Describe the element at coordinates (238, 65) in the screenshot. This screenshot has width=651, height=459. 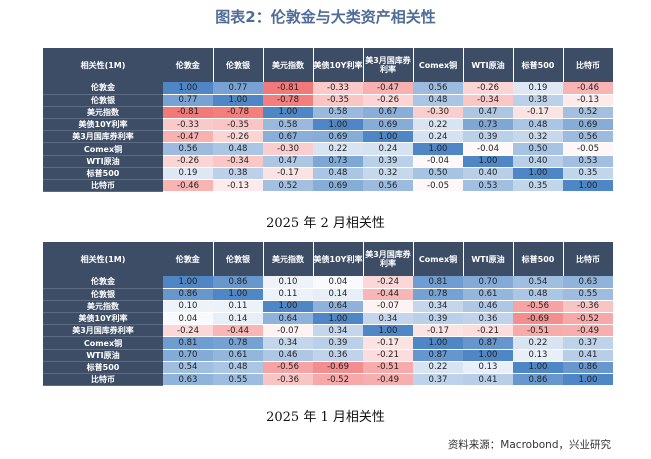
I see `column-header: 伦敦银` at that location.